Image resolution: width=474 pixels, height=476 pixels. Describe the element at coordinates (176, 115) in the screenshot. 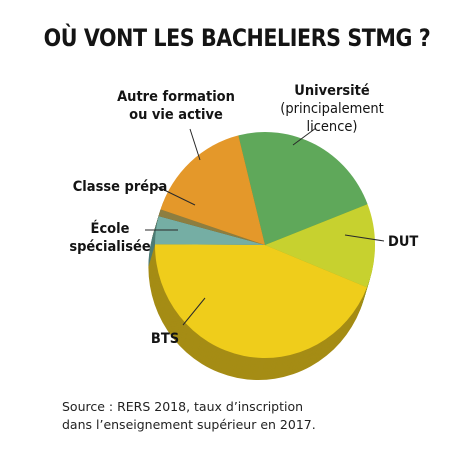

I see `slice-label-5-line-1: ou vie active` at that location.